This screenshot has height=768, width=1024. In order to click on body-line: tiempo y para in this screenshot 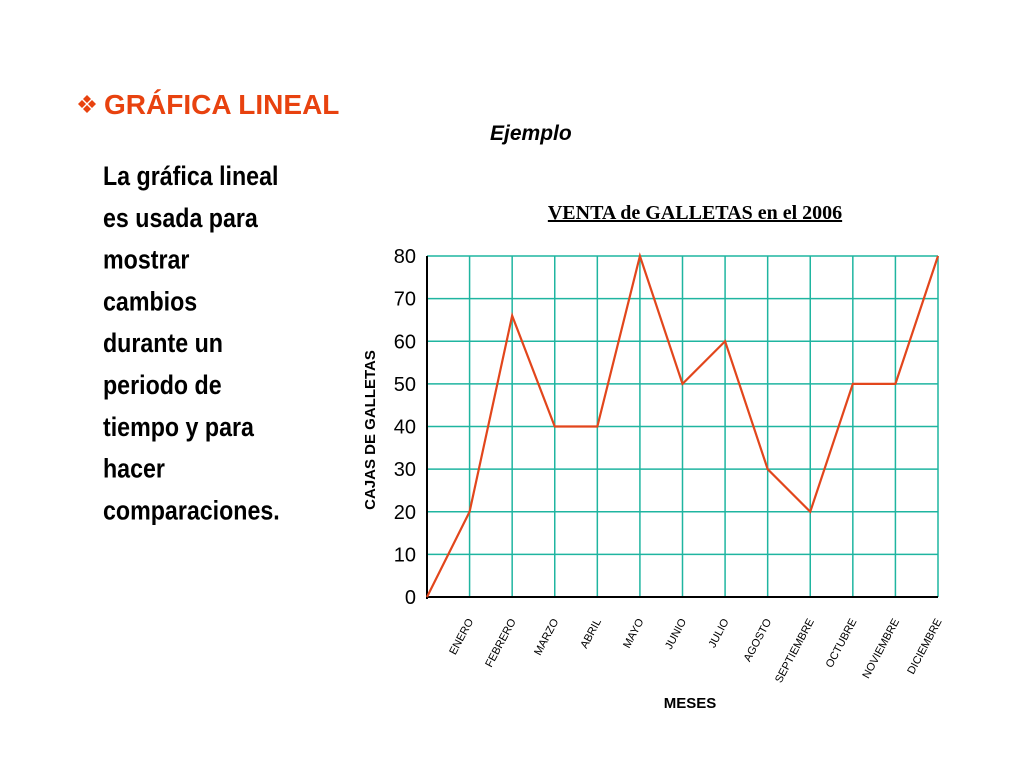, I will do `click(179, 427)`.